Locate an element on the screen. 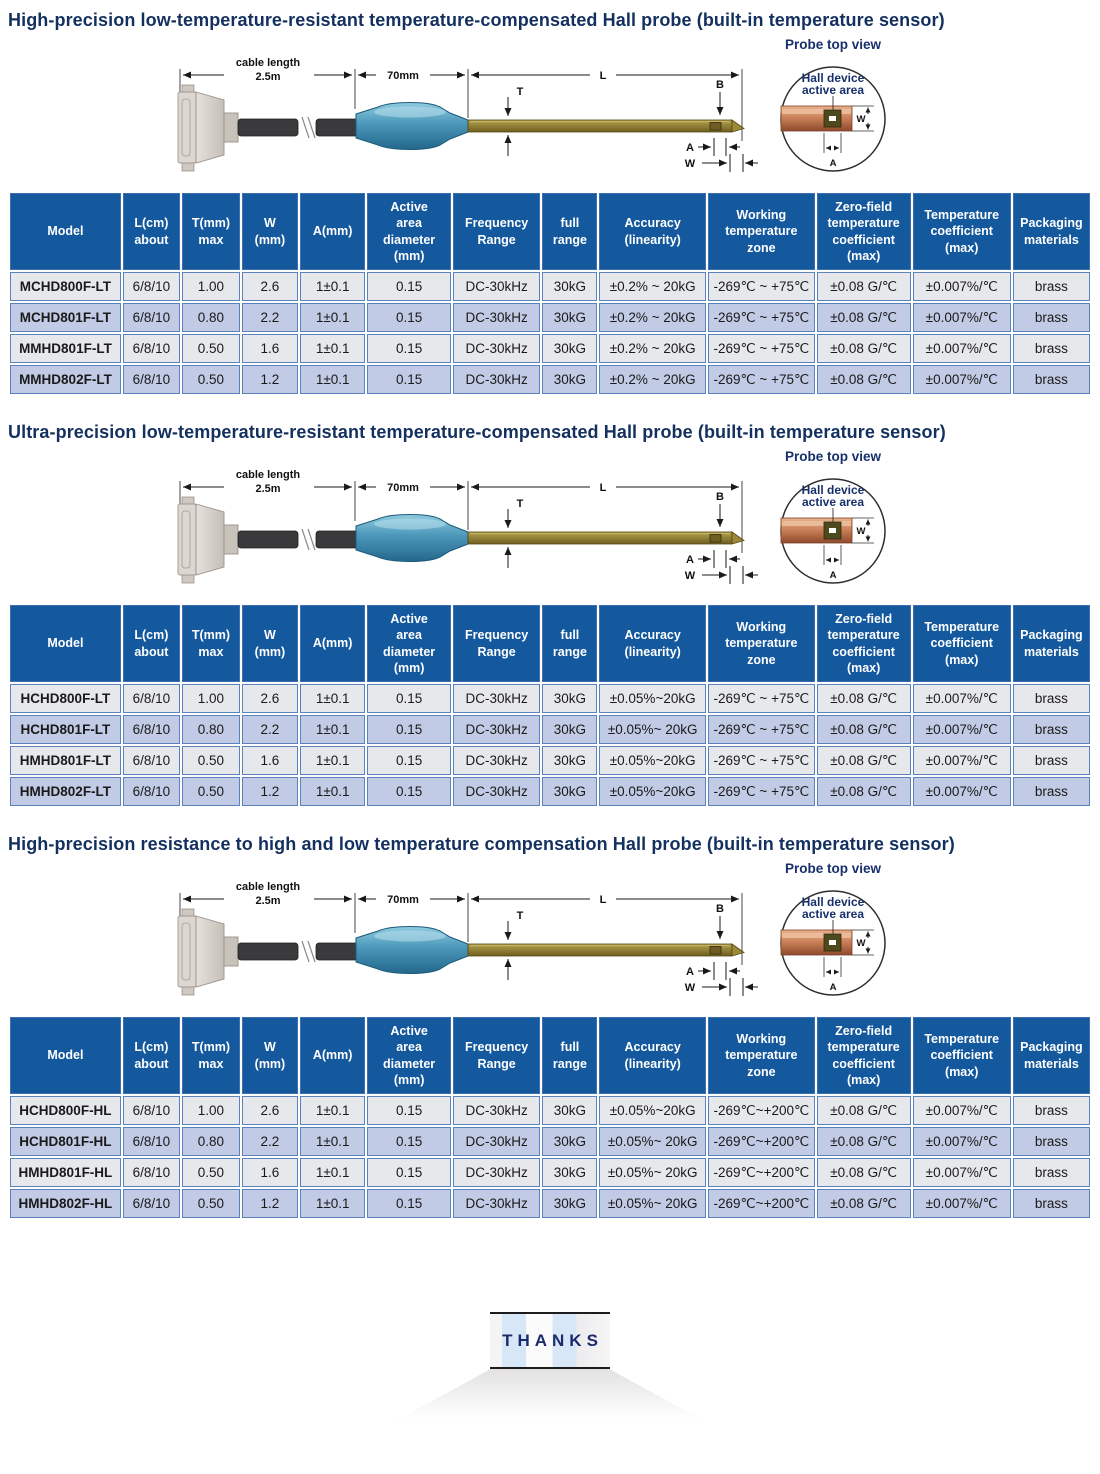 Image resolution: width=1100 pixels, height=1474 pixels. probe-handle-illustration is located at coordinates (412, 950).